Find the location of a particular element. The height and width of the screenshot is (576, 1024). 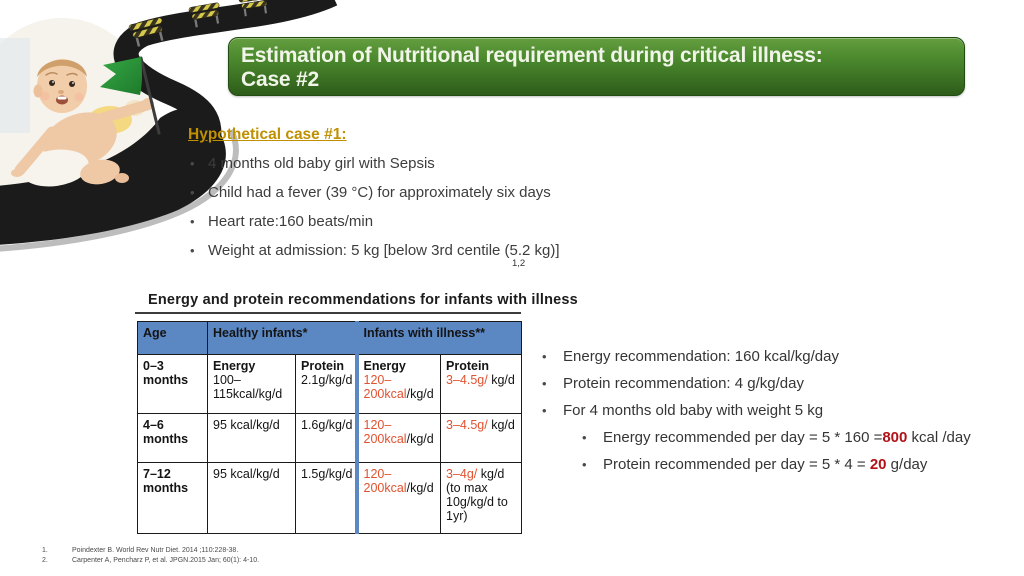

cell-healthy-protein: 1.5g/kg/d is located at coordinates (326, 498).